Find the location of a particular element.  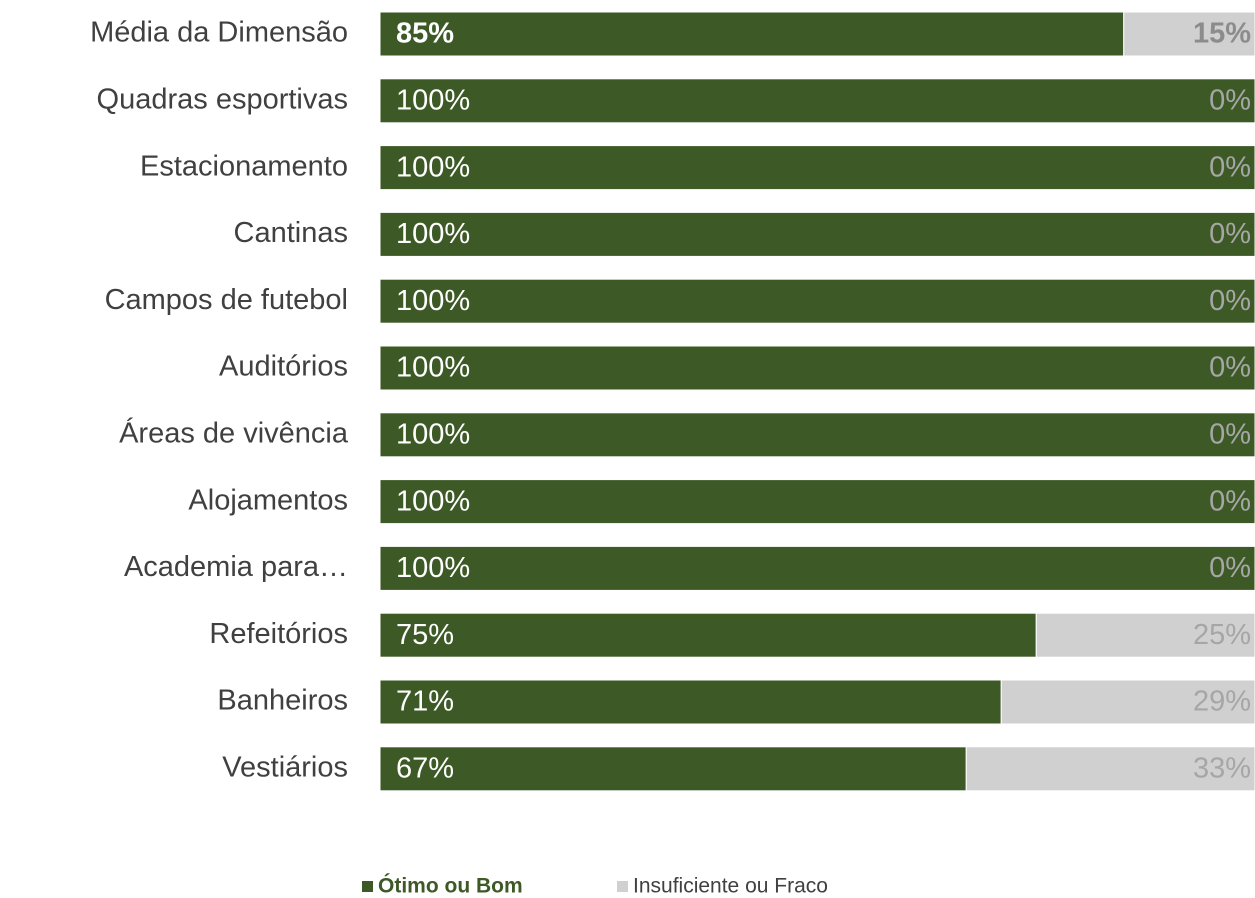

value-label: 25% is located at coordinates (1222, 635).